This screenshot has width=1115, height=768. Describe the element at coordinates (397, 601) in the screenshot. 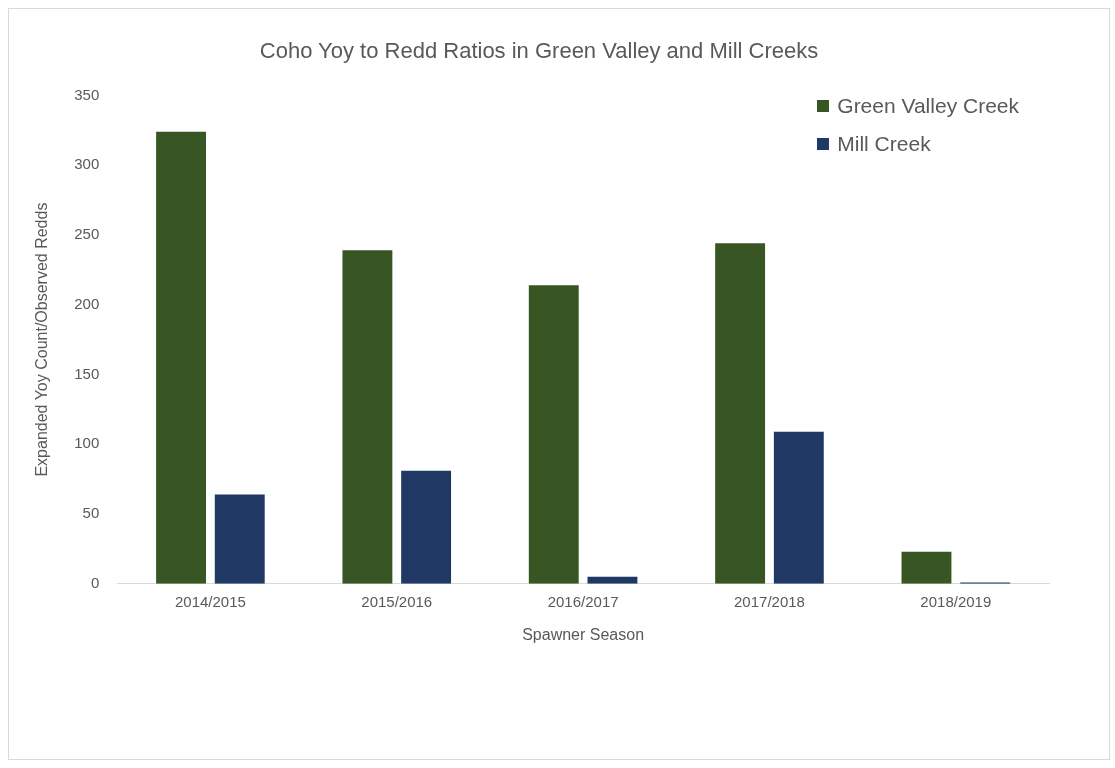

I see `x-tick-label: 2015/2016` at that location.